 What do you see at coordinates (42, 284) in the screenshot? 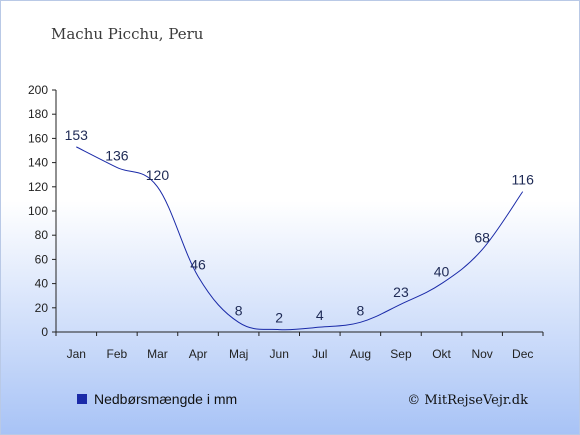
I see `y-tick-label: 40` at bounding box center [42, 284].